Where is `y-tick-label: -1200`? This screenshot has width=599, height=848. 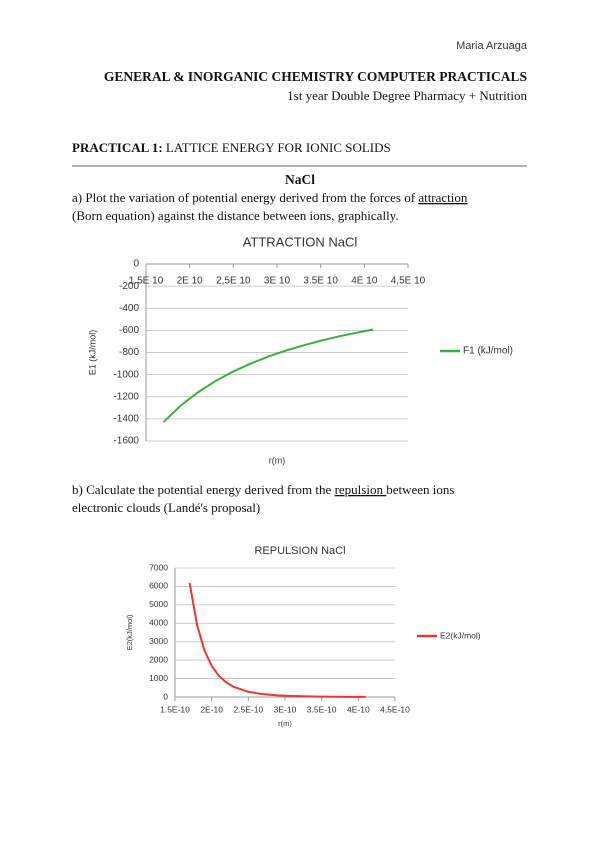 y-tick-label: -1200 is located at coordinates (126, 396).